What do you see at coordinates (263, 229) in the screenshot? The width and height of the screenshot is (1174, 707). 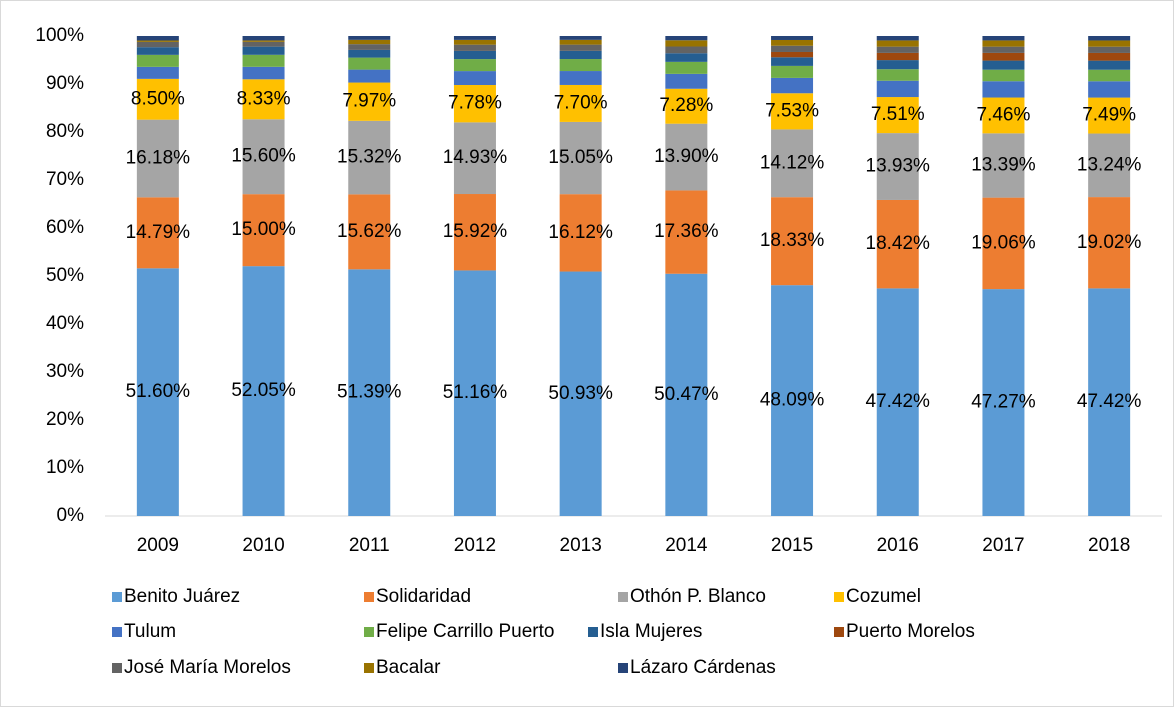 I see `data-label: 15.00%` at bounding box center [263, 229].